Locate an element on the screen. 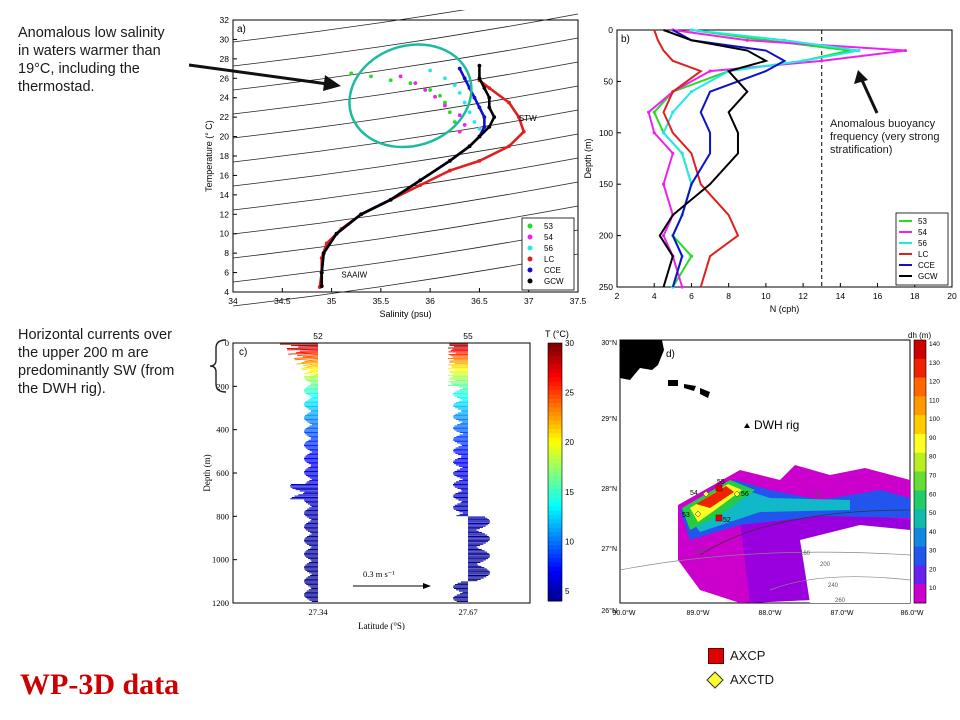  station-label: 55 is located at coordinates (721, 482).